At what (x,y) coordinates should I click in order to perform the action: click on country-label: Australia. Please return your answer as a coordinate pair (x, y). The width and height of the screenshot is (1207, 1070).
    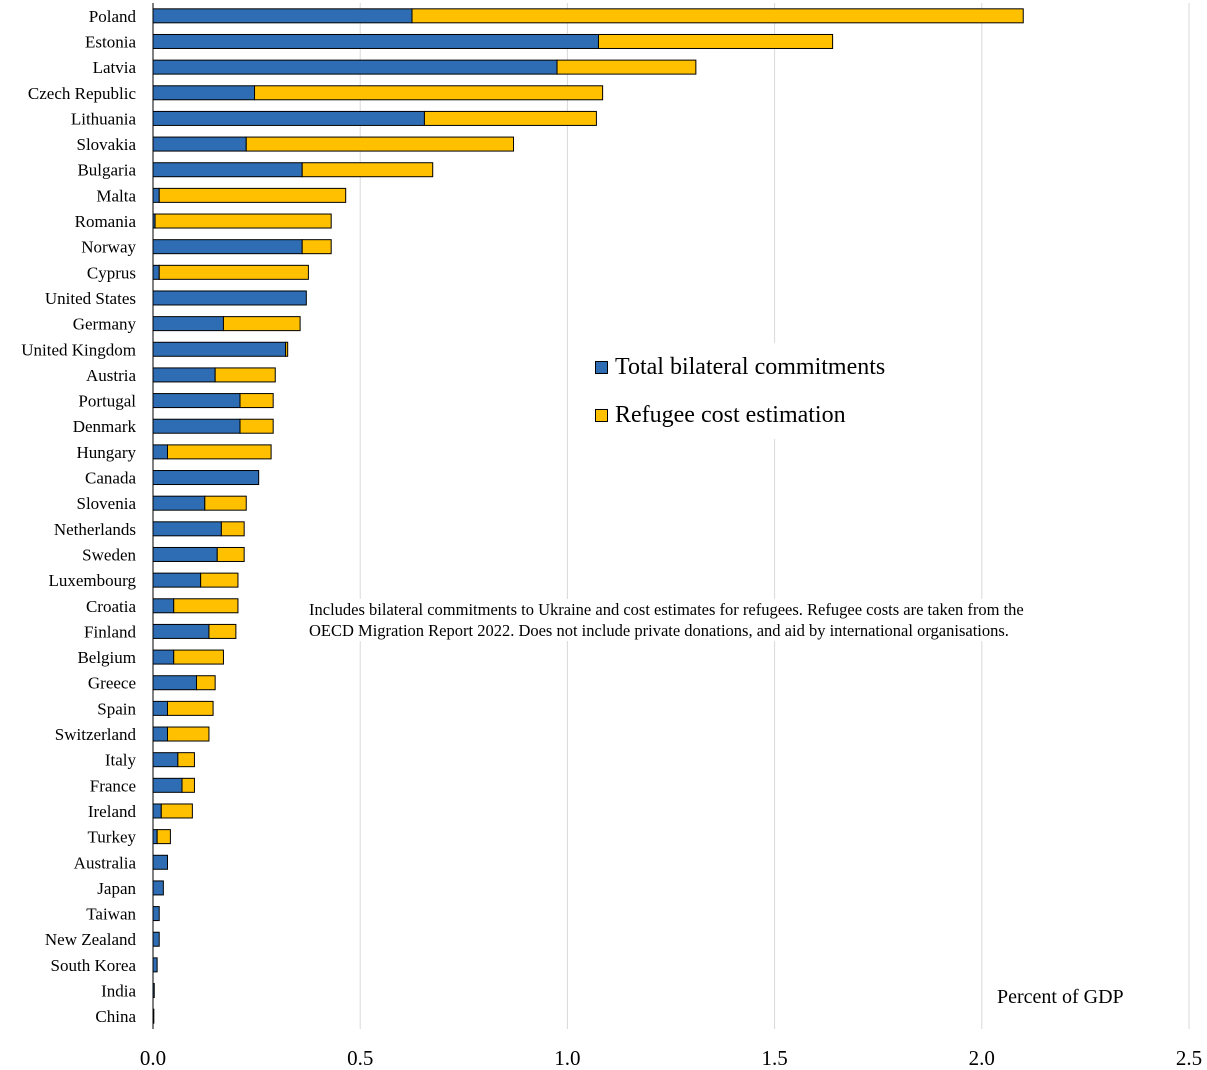
    Looking at the image, I should click on (105, 862).